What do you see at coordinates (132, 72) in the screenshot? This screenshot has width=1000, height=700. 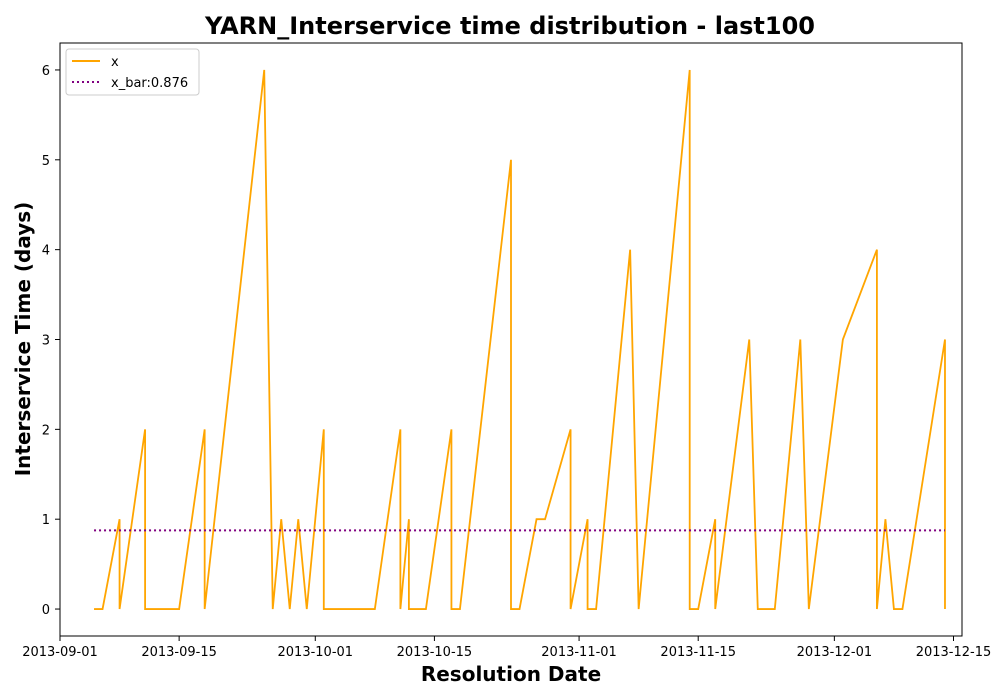 I see `legend: x x_bar:0.876` at bounding box center [132, 72].